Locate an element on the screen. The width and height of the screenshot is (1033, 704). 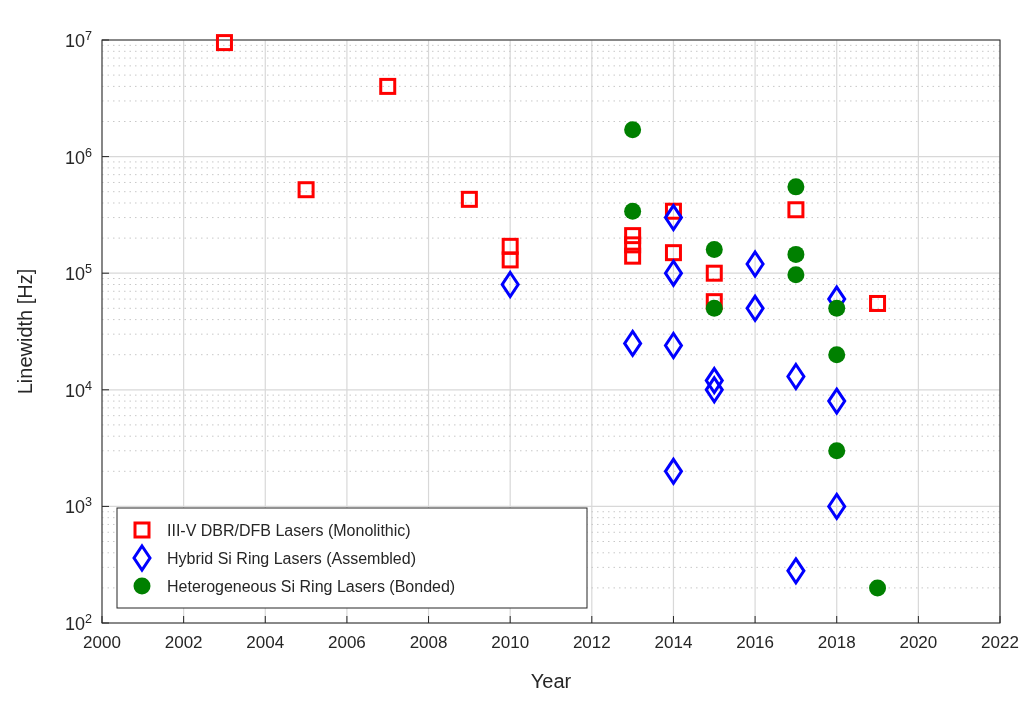
y-tick-label: 10$^{6}$ is located at coordinates (78, 156).